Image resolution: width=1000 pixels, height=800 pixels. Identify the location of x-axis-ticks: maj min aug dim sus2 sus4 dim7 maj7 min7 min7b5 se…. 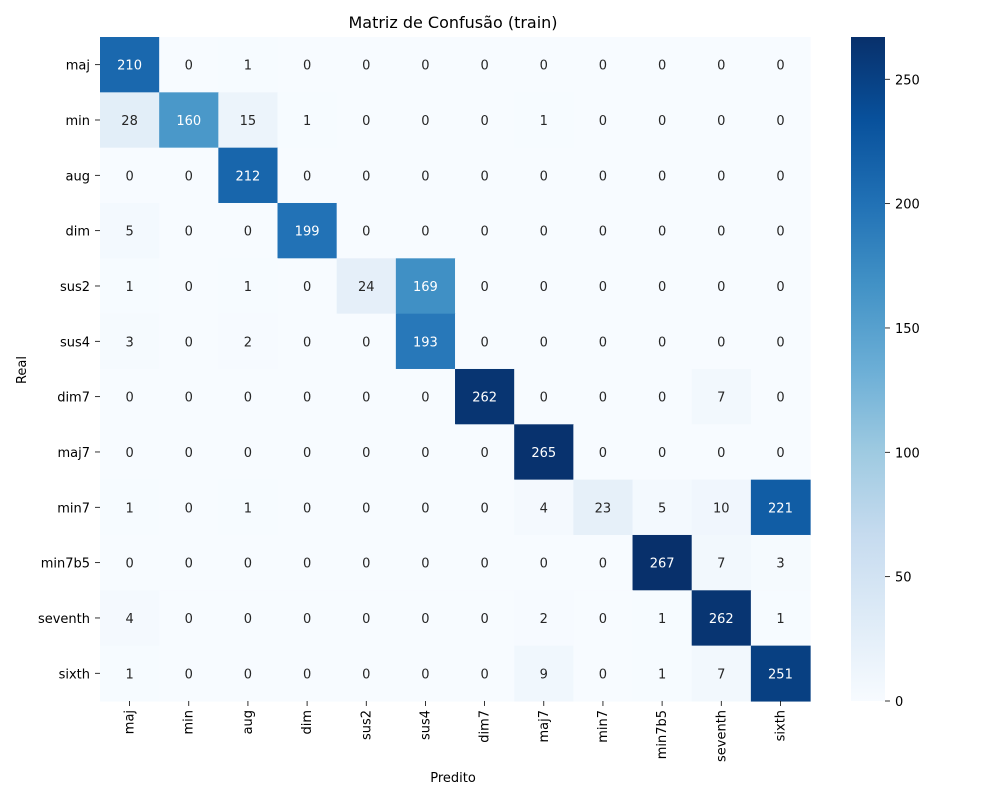
(455, 731).